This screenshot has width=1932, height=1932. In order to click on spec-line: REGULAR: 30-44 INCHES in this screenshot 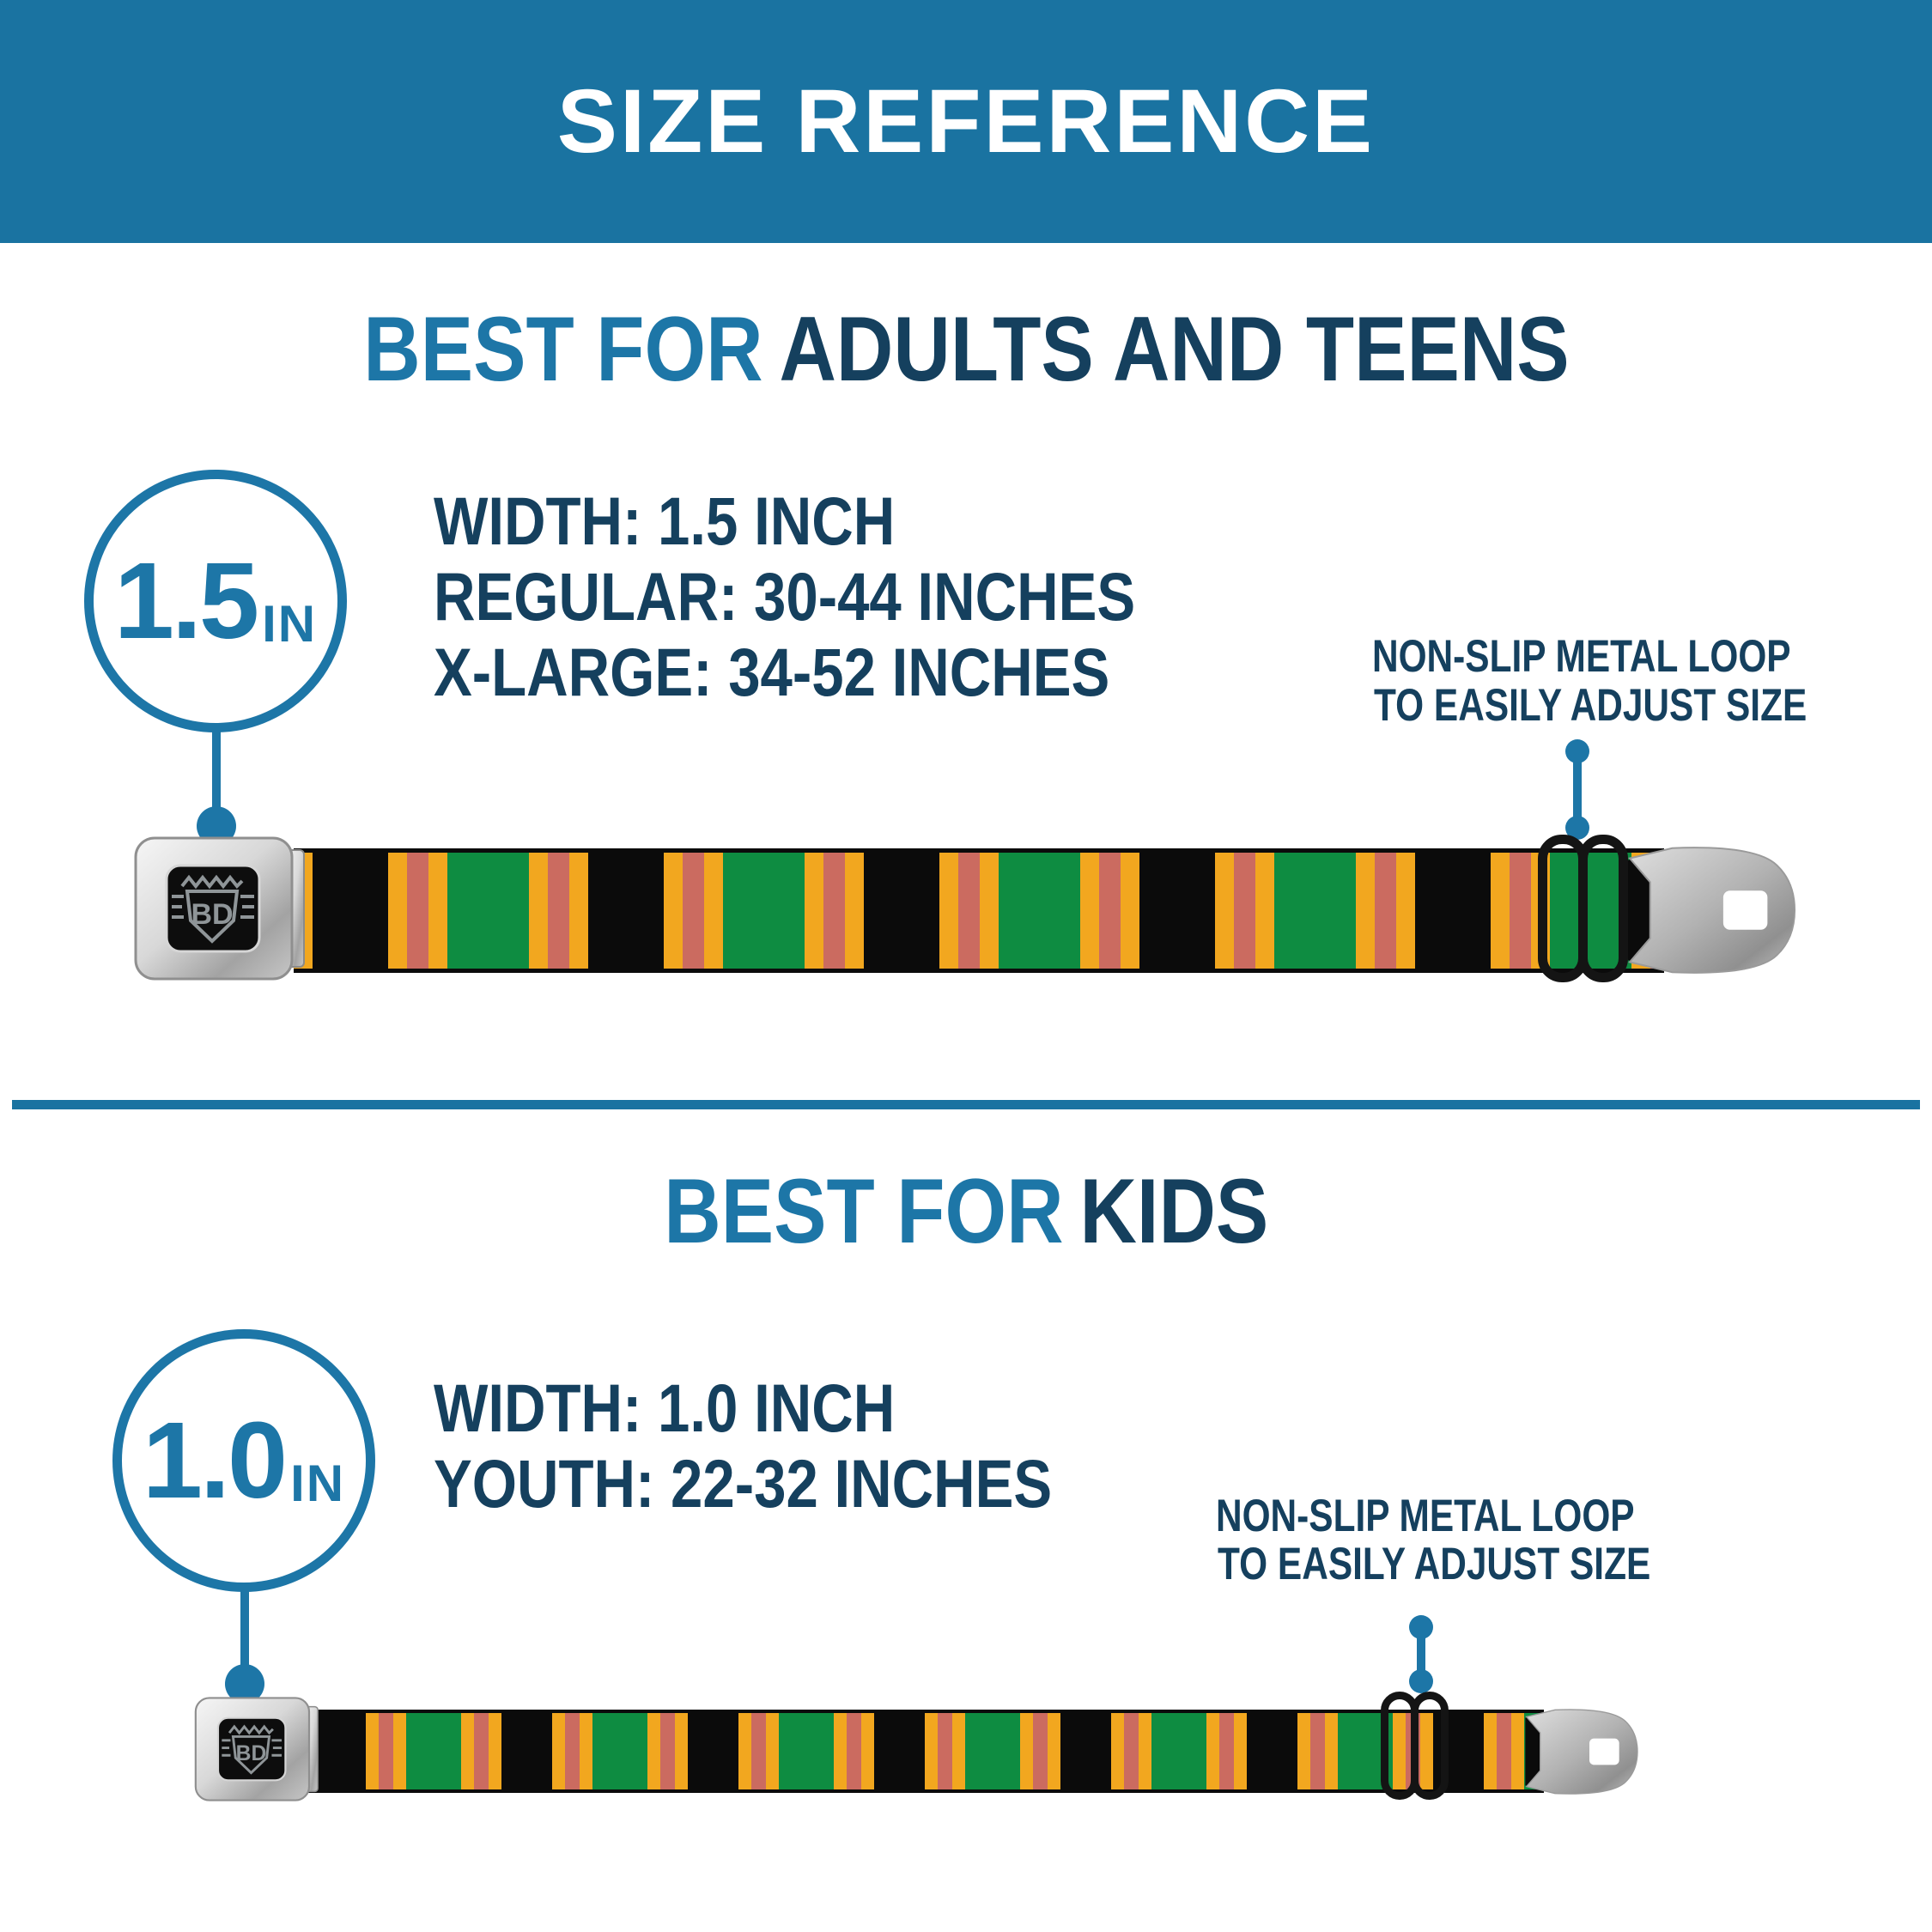, I will do `click(785, 596)`.